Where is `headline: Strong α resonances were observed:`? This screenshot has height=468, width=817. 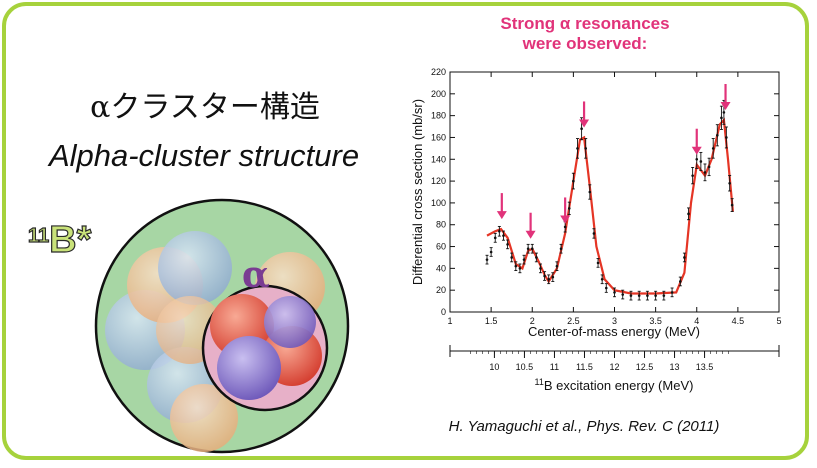 headline: Strong α resonances were observed: is located at coordinates (585, 34).